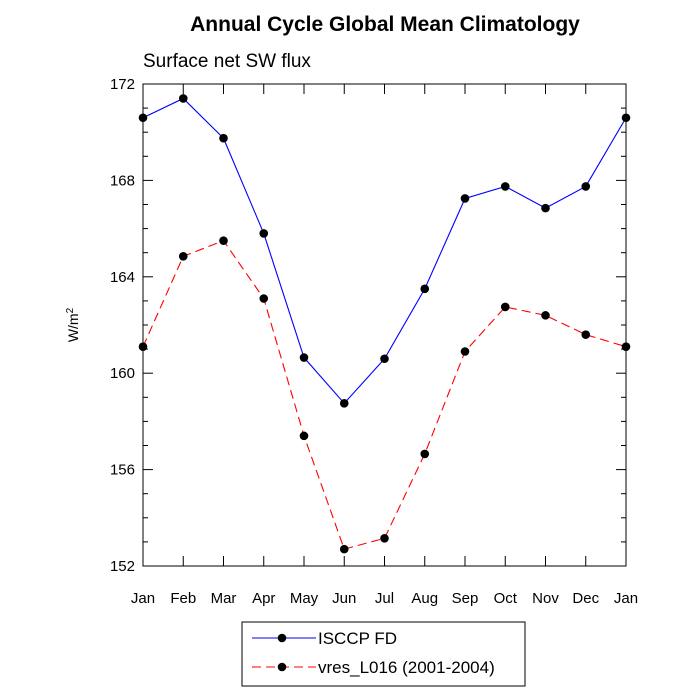 The width and height of the screenshot is (700, 700). Describe the element at coordinates (70, 310) in the screenshot. I see `y-axis-label-superscript: 2` at that location.